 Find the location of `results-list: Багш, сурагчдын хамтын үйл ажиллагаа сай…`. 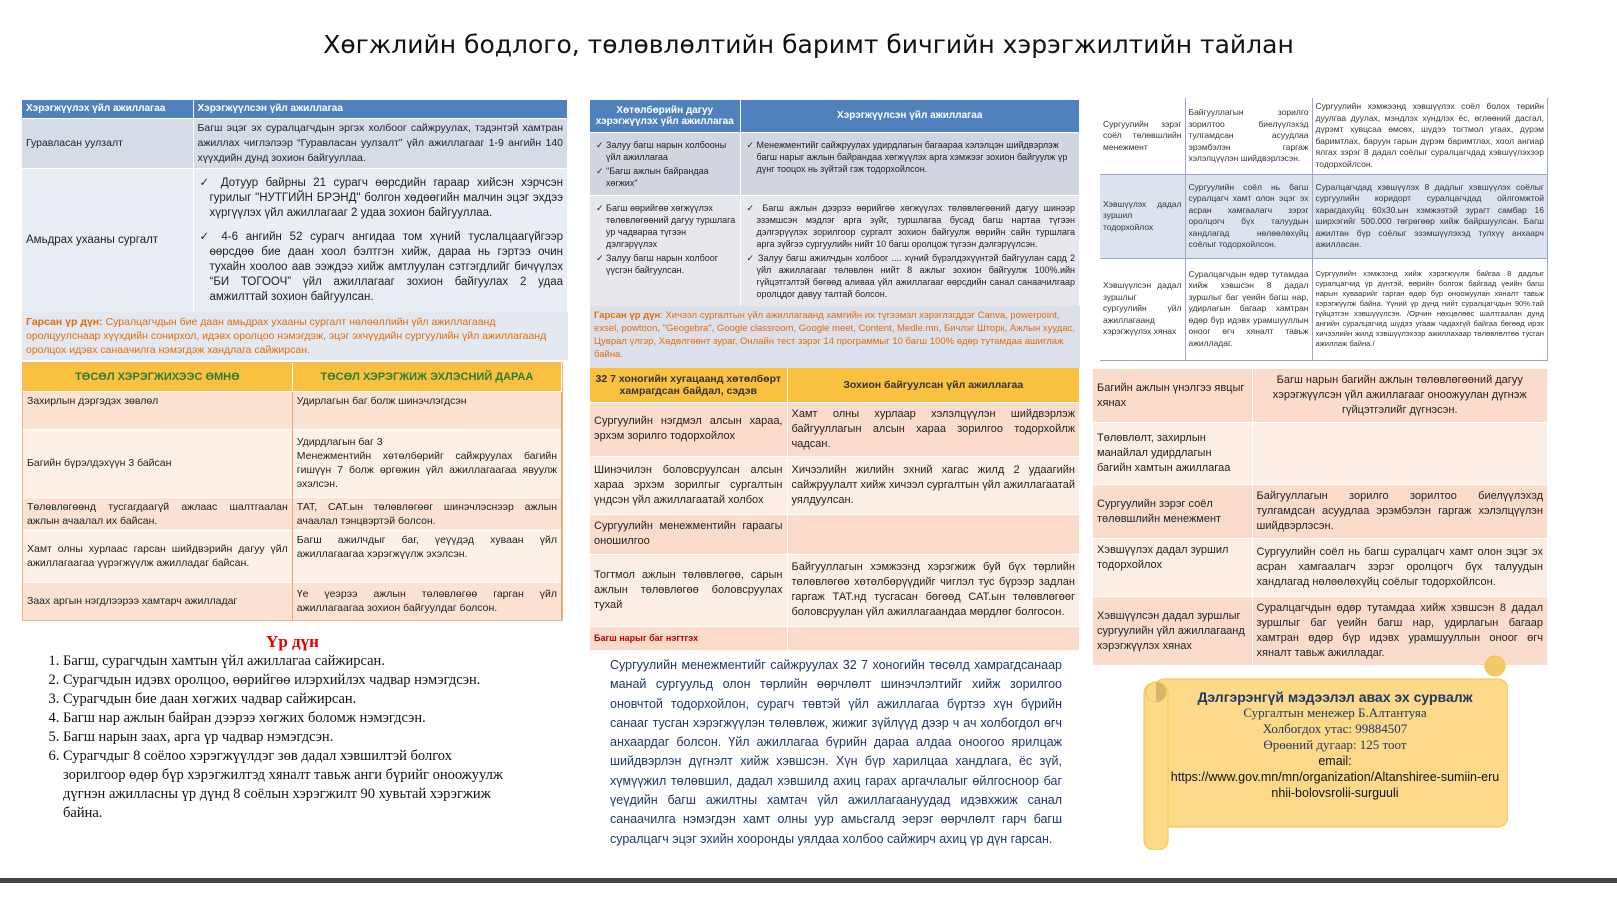

results-list: Багш, сурагчдын хамтын үйл ажиллагаа сай… is located at coordinates (283, 737).